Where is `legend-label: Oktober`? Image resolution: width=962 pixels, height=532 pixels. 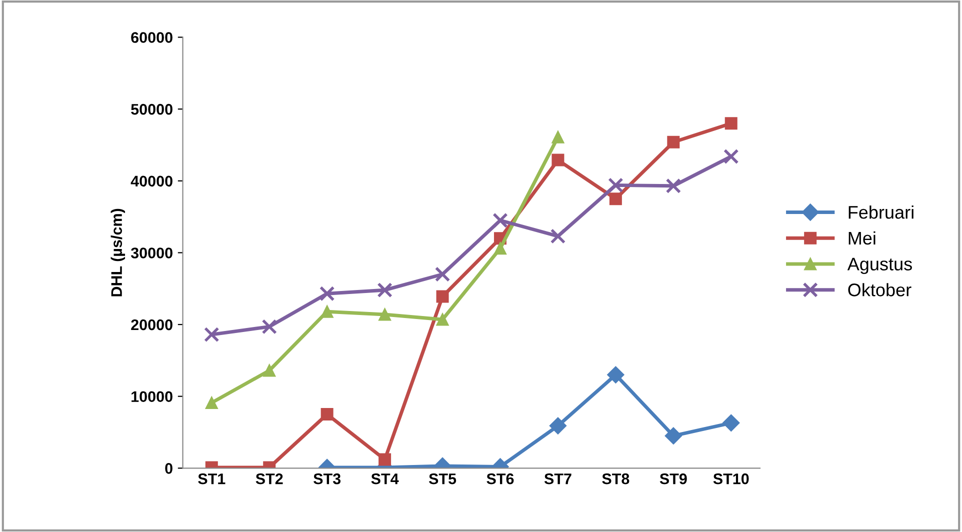 legend-label: Oktober is located at coordinates (880, 289).